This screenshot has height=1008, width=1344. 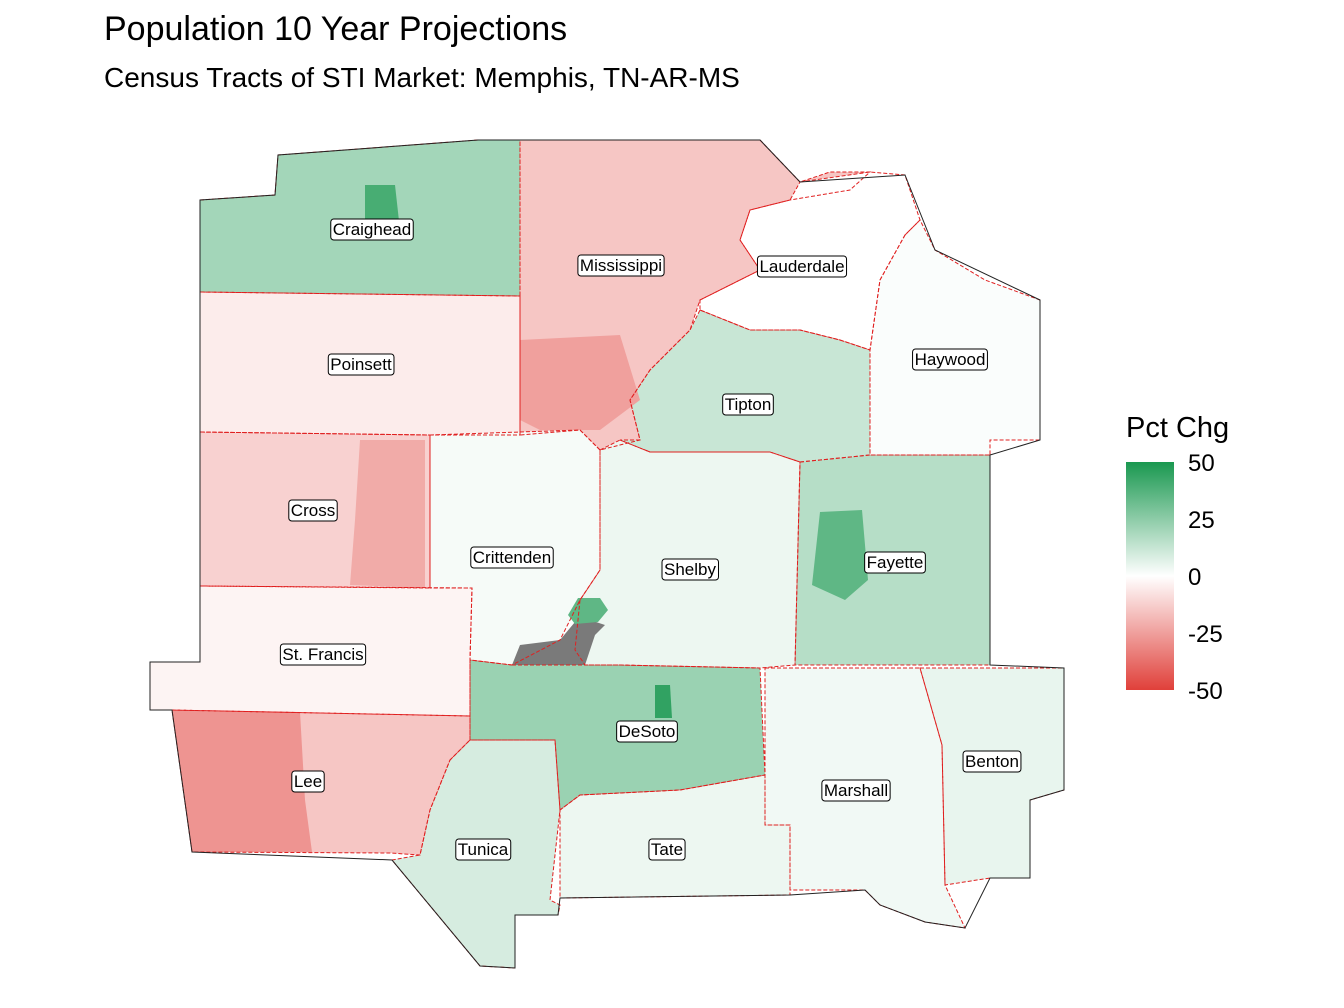 I want to click on county-label-haywood: Haywood, so click(x=950, y=359).